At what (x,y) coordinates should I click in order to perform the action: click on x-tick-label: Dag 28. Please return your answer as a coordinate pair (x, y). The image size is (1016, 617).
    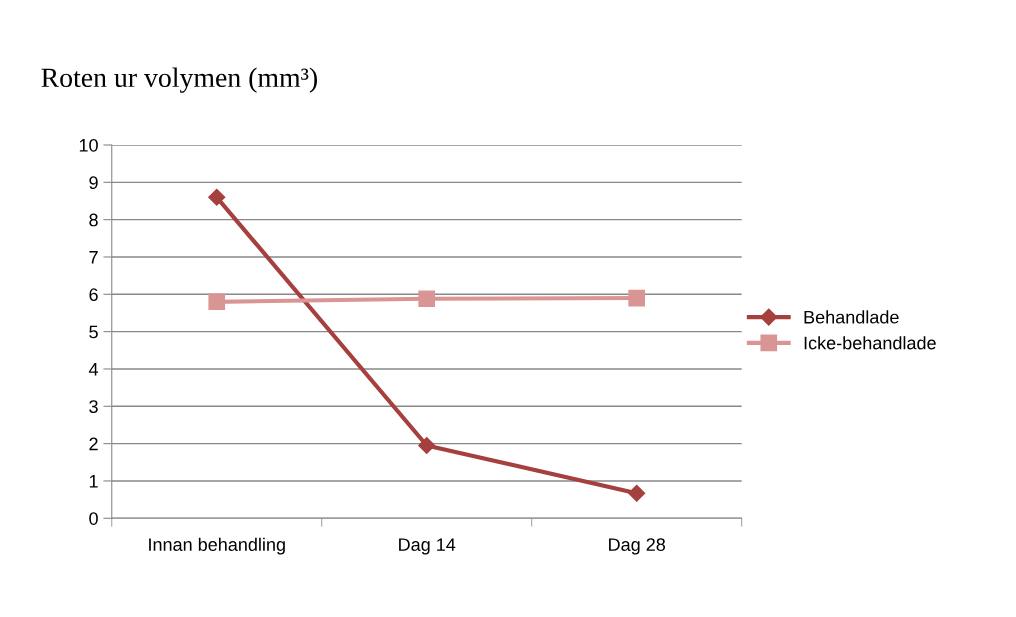
    Looking at the image, I should click on (637, 546).